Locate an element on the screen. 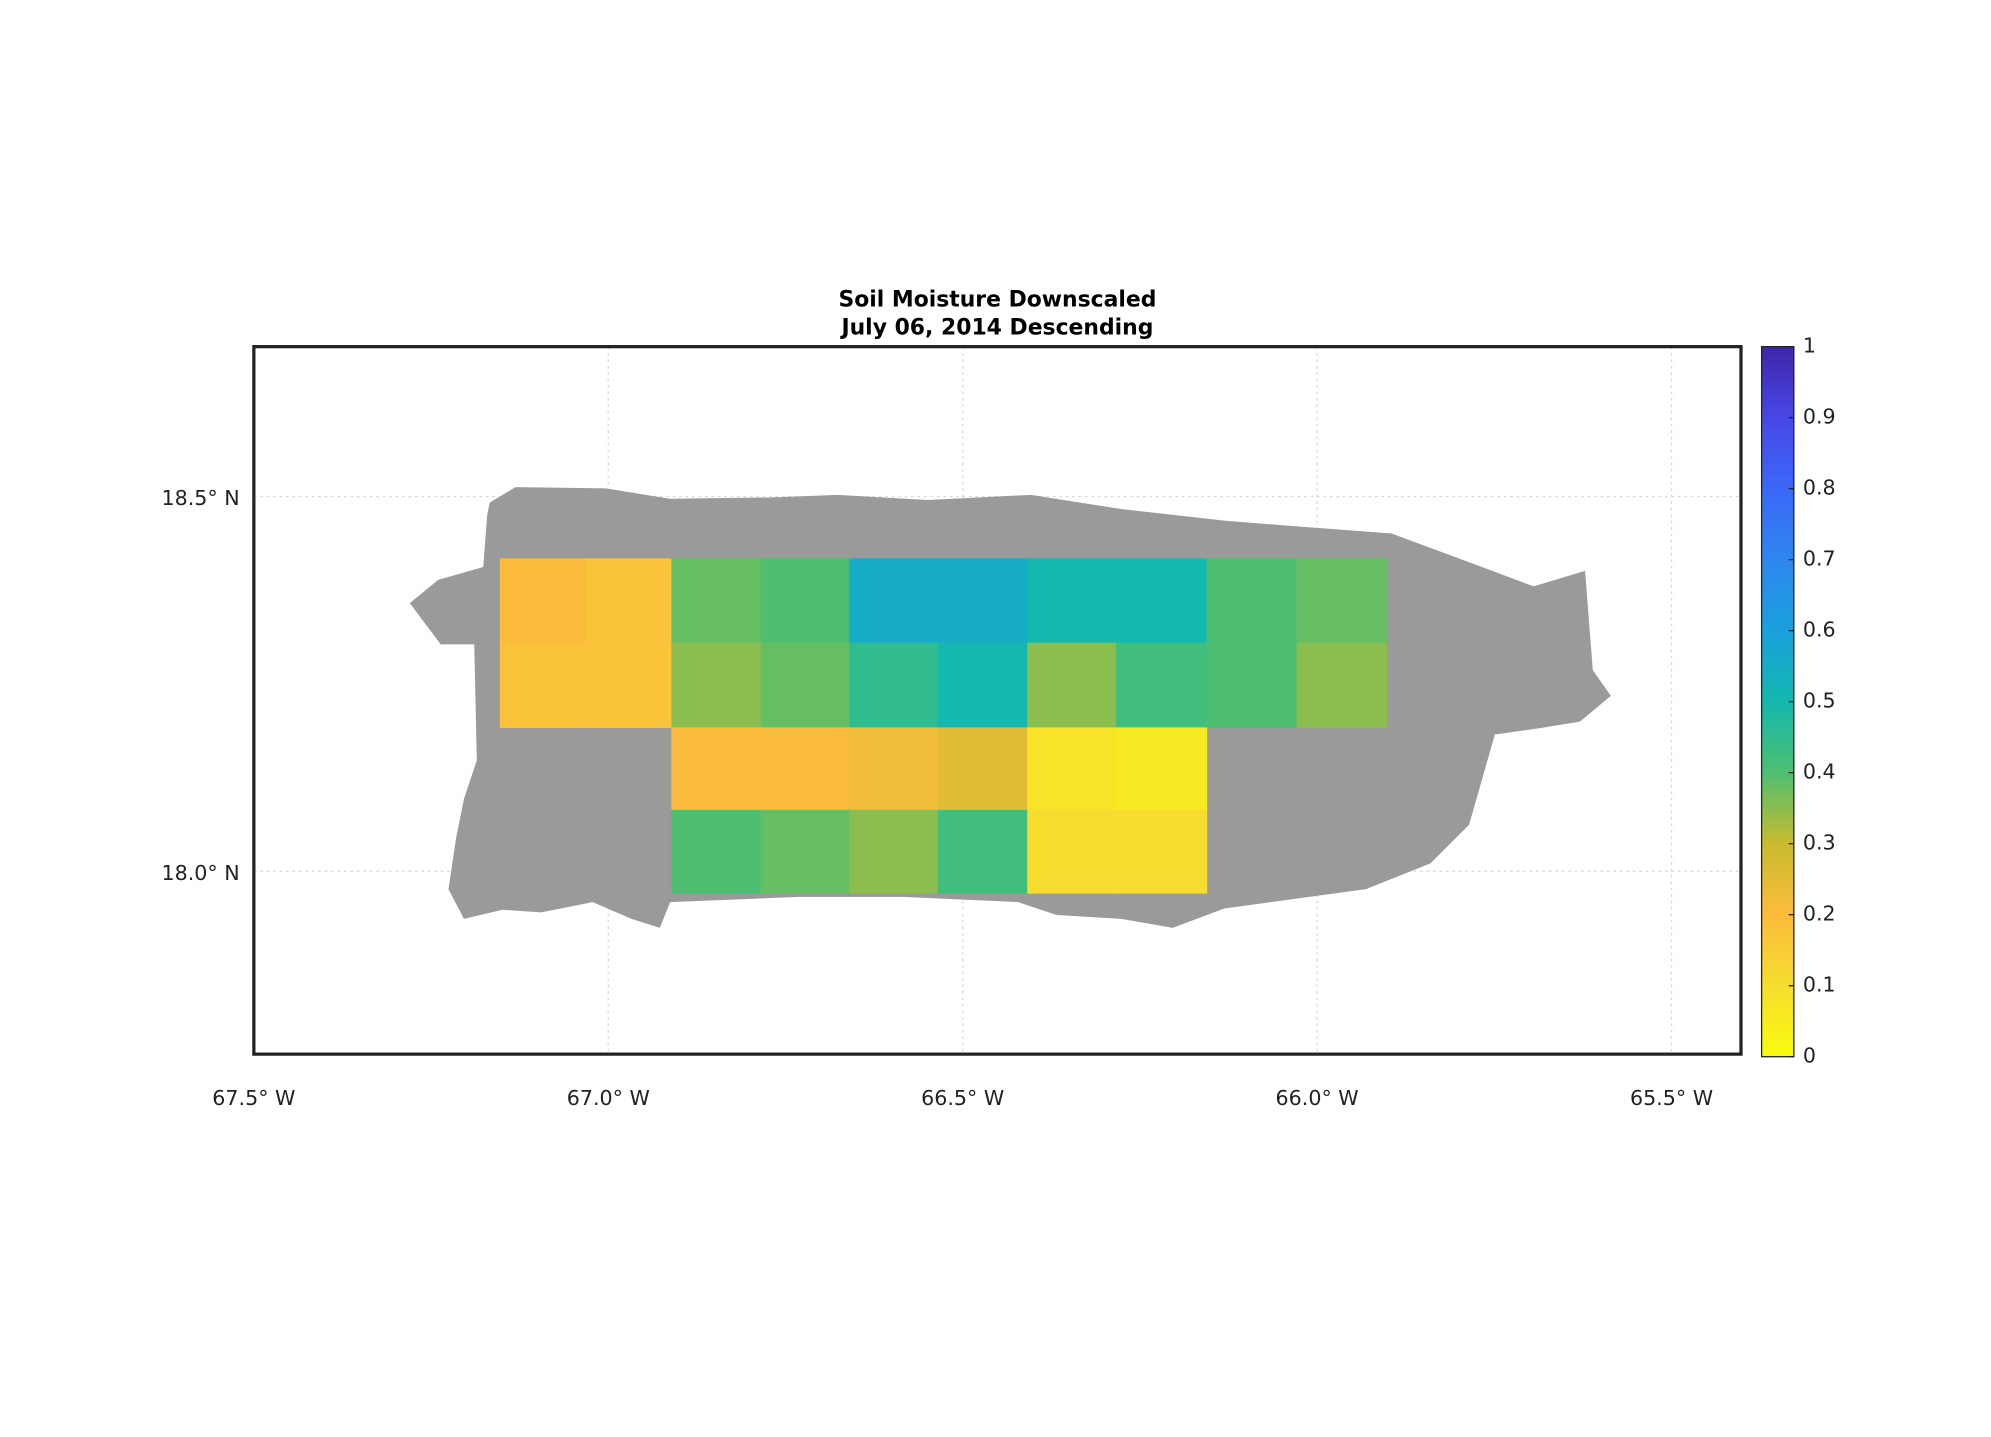 This screenshot has height=1437, width=1991. colorbar is located at coordinates (1777, 702).